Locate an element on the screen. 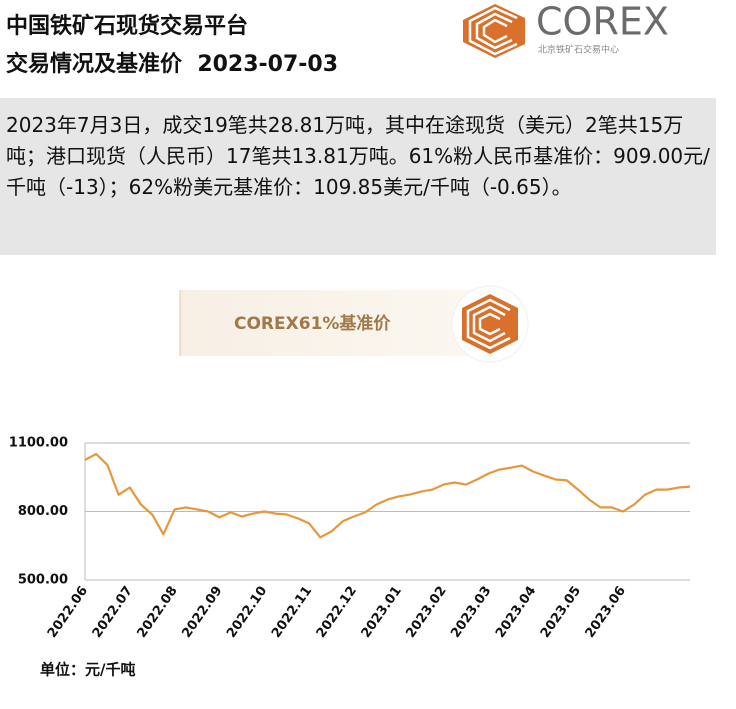  y-tick-label: 800.00 is located at coordinates (43, 511).